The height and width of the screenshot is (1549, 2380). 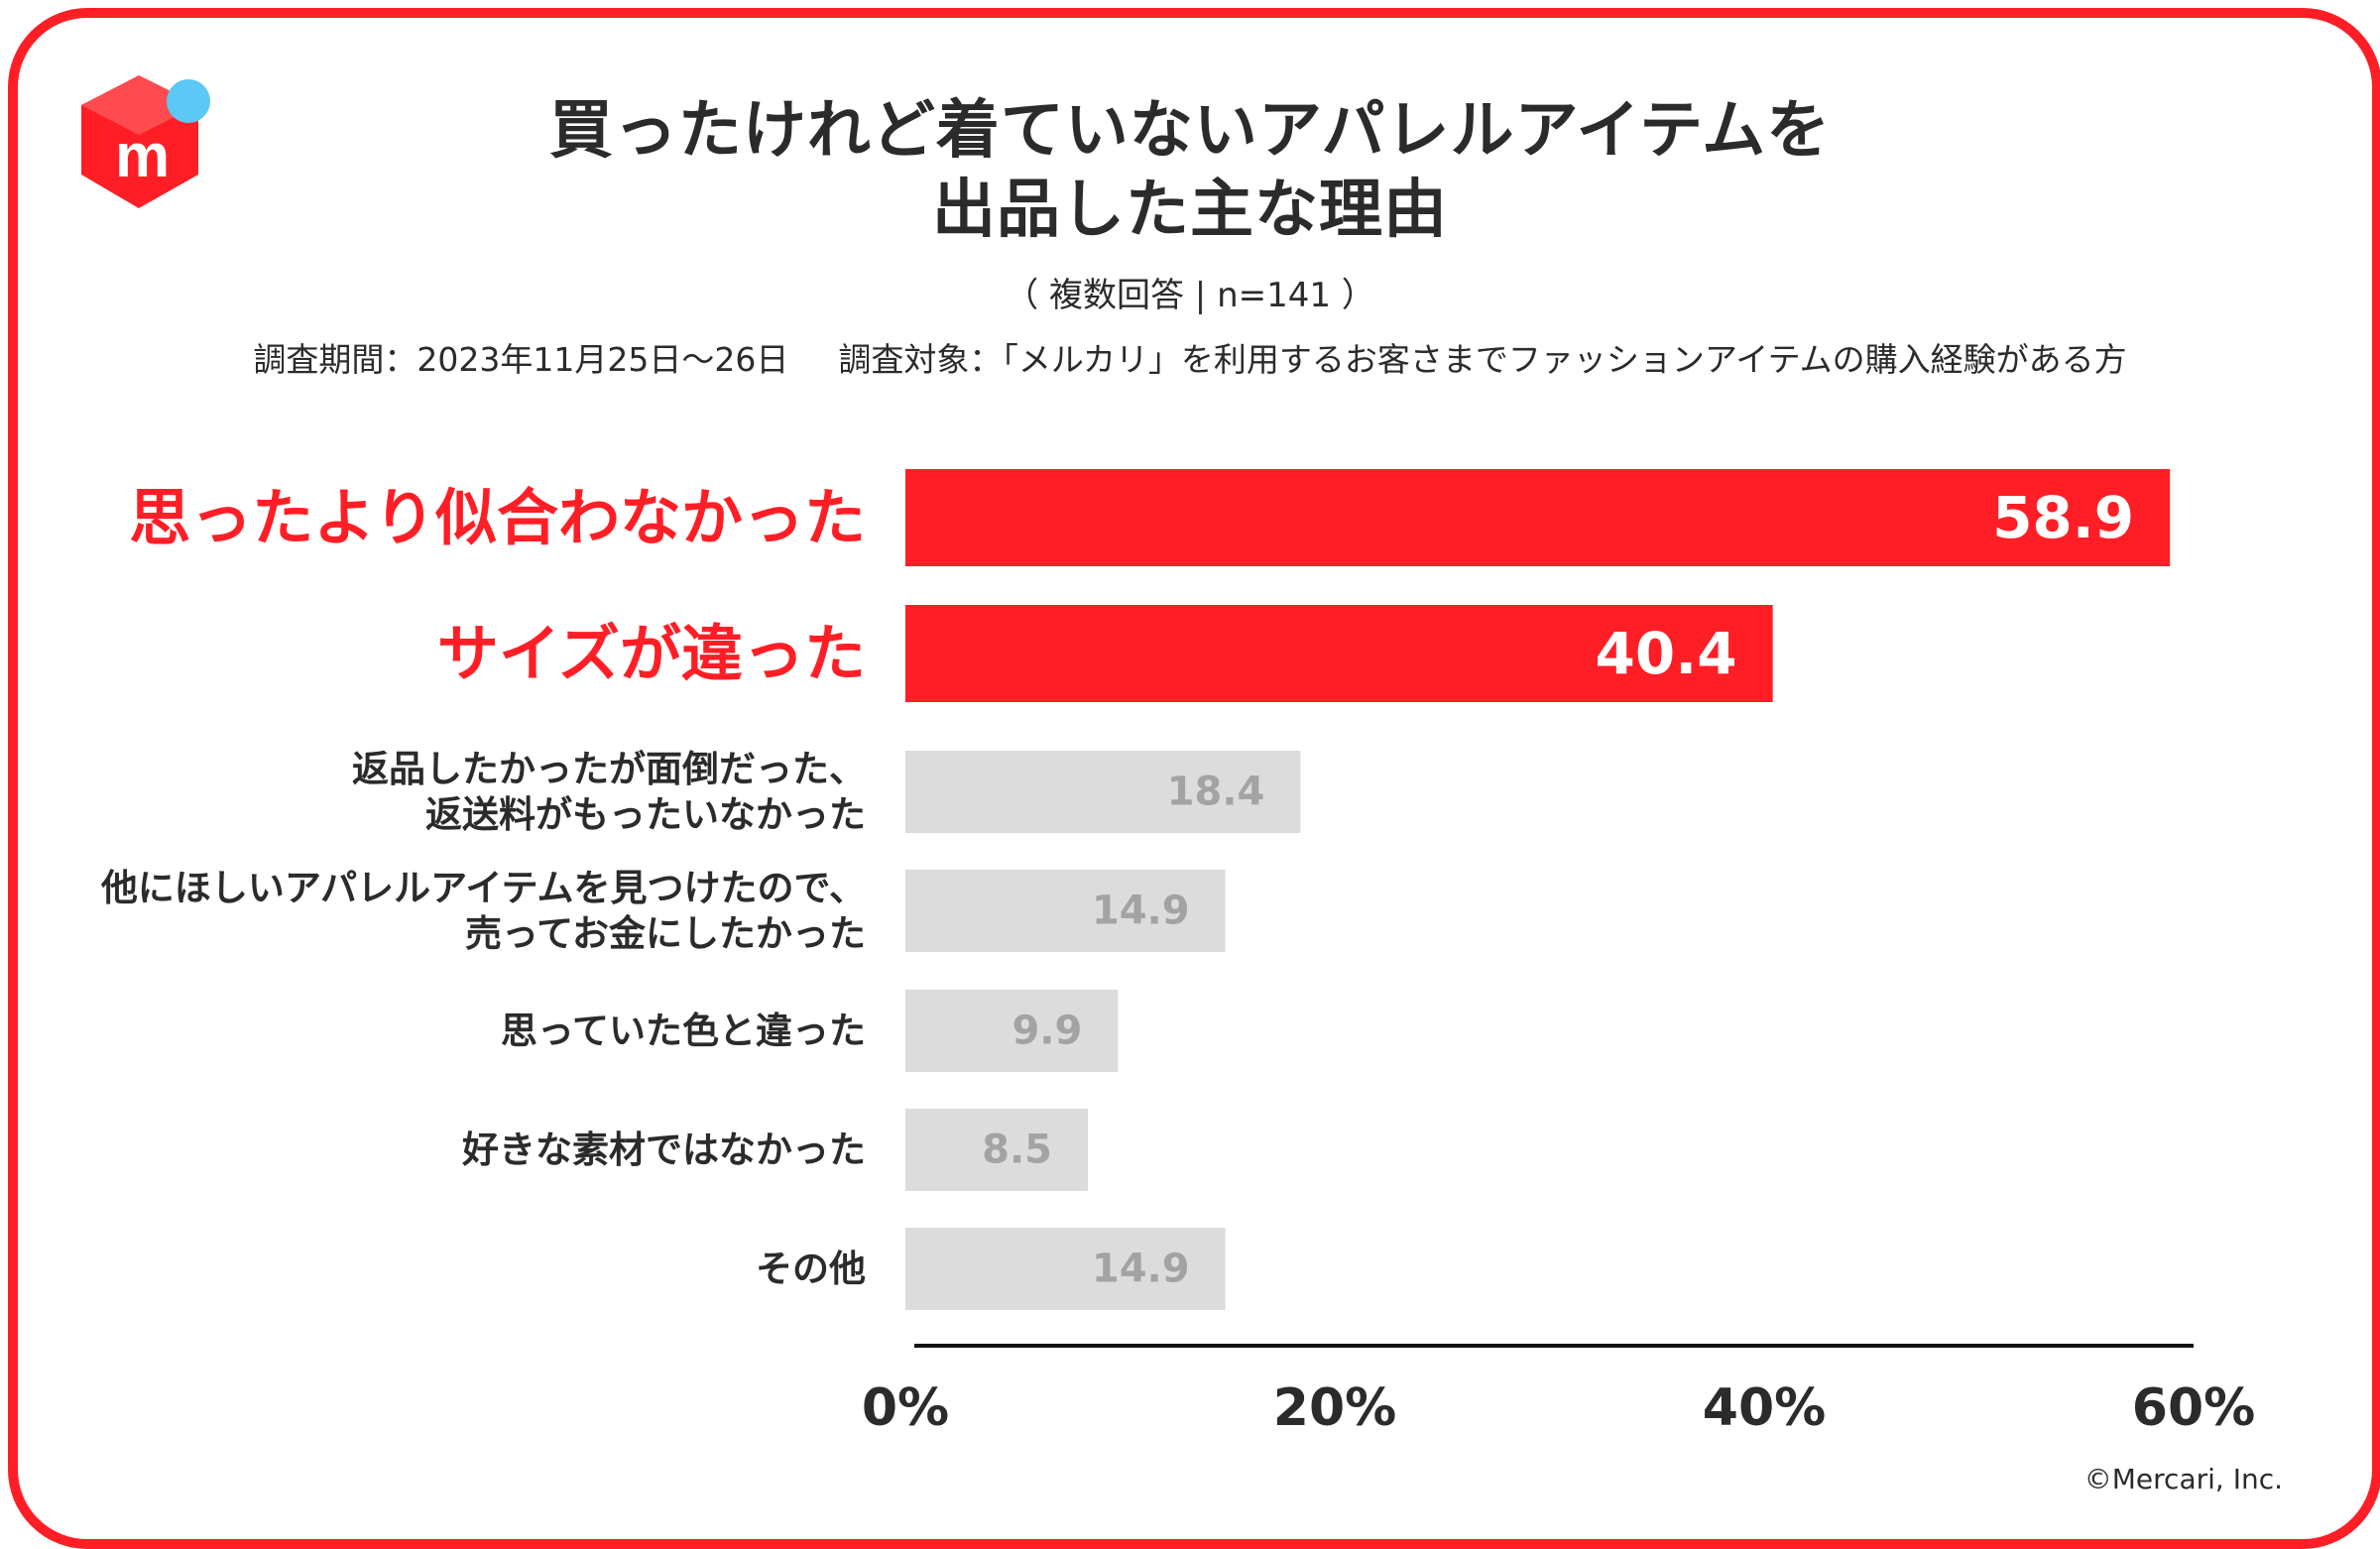 What do you see at coordinates (1764, 1408) in the screenshot?
I see `x-tick-label-3: 40%` at bounding box center [1764, 1408].